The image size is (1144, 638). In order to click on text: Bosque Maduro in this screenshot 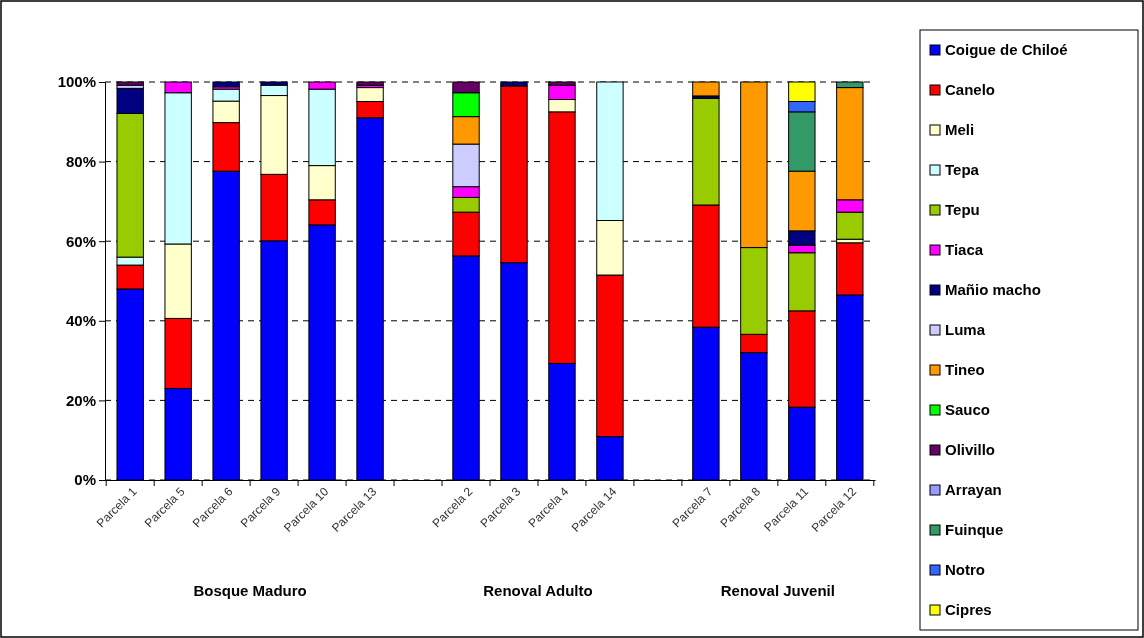, I will do `click(250, 590)`.